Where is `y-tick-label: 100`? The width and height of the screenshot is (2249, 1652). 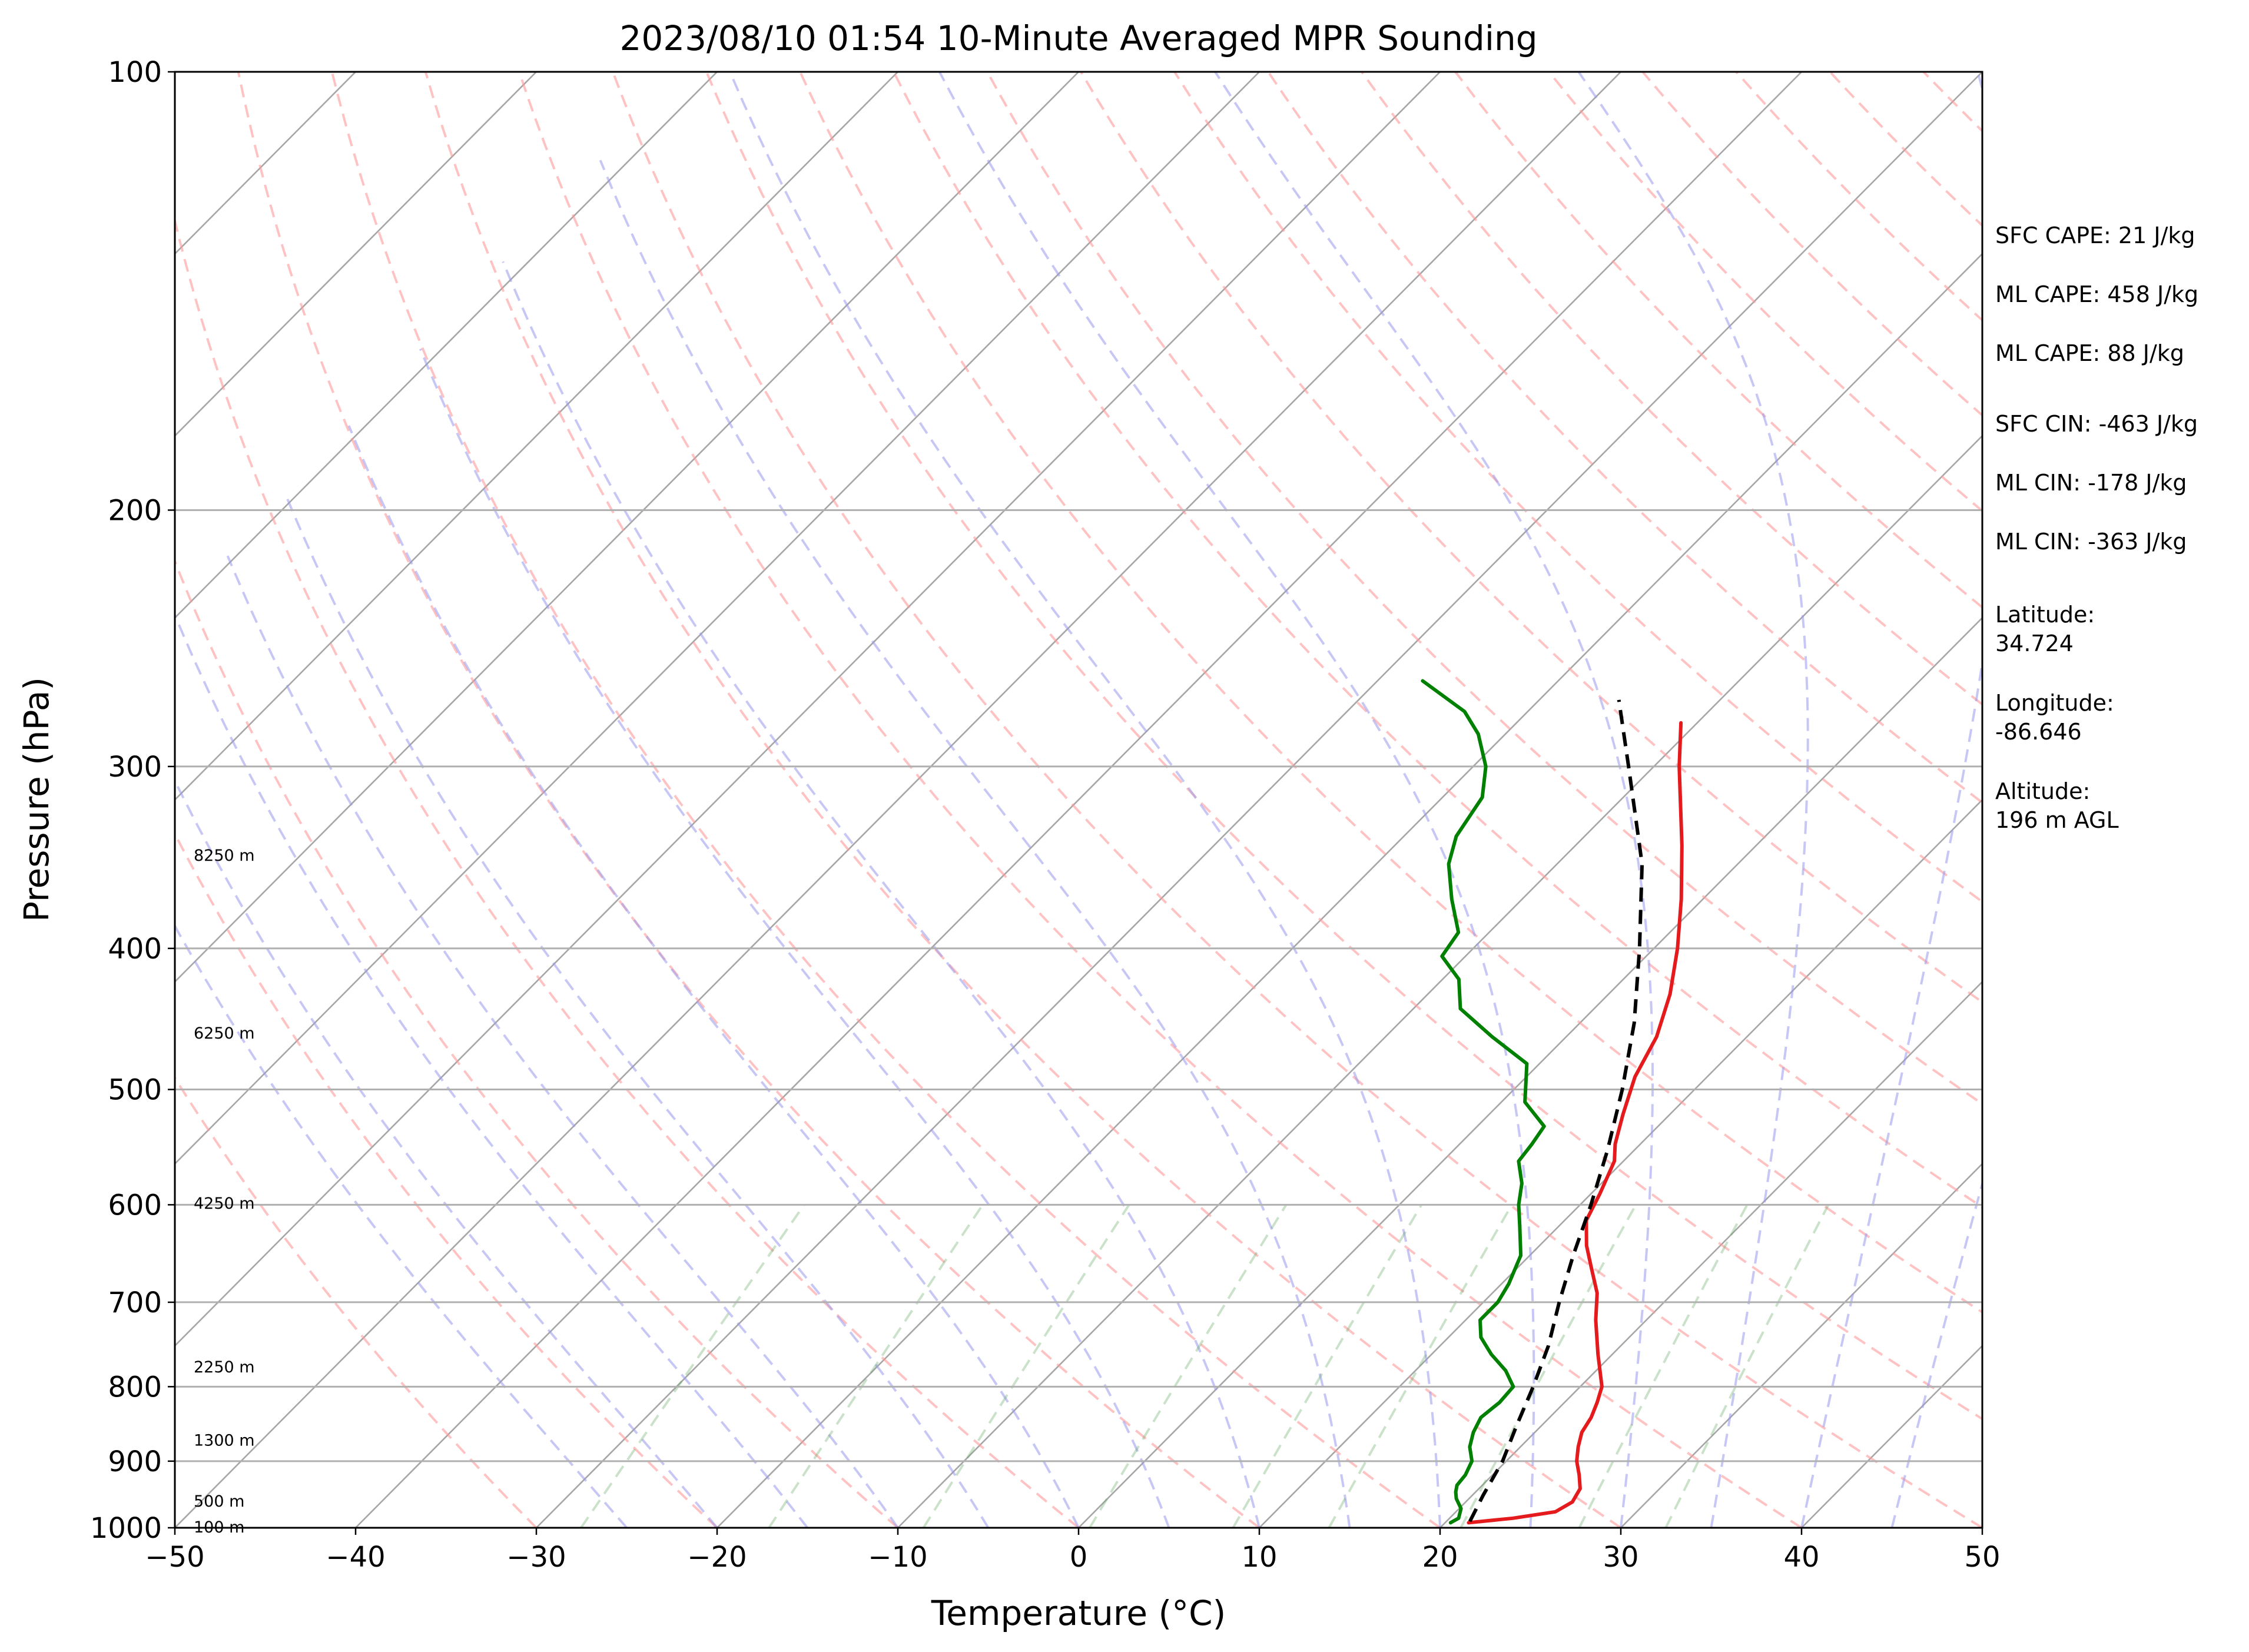
y-tick-label: 100 is located at coordinates (135, 72).